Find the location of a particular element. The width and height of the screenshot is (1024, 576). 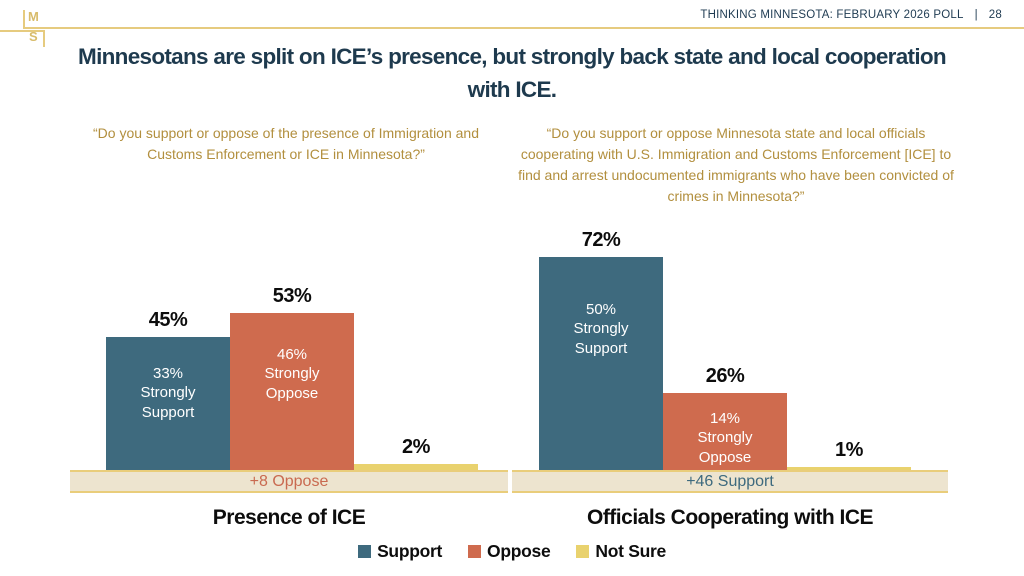

net-annotation-right: +46 Support is located at coordinates (730, 481).